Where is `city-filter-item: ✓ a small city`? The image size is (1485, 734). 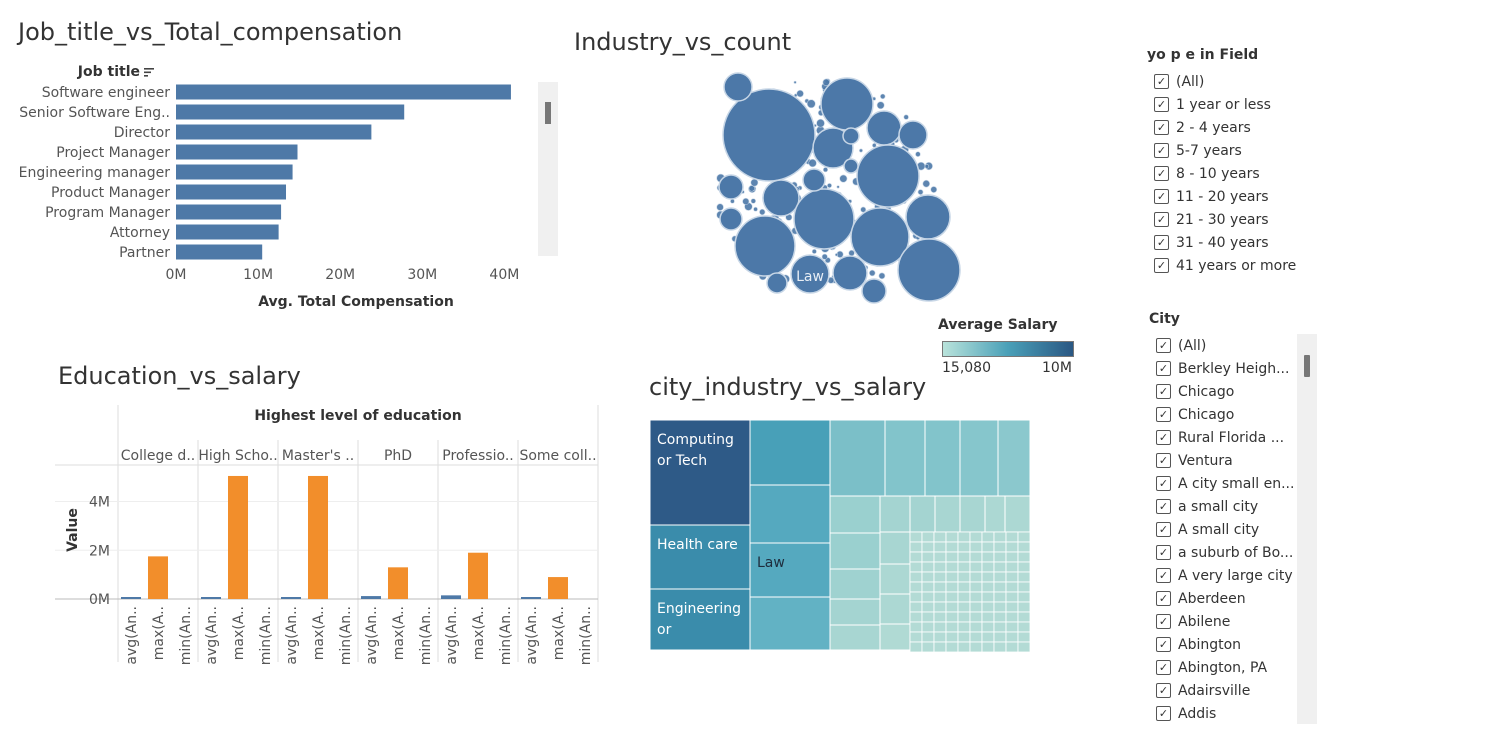 city-filter-item: ✓ a small city is located at coordinates (1225, 506).